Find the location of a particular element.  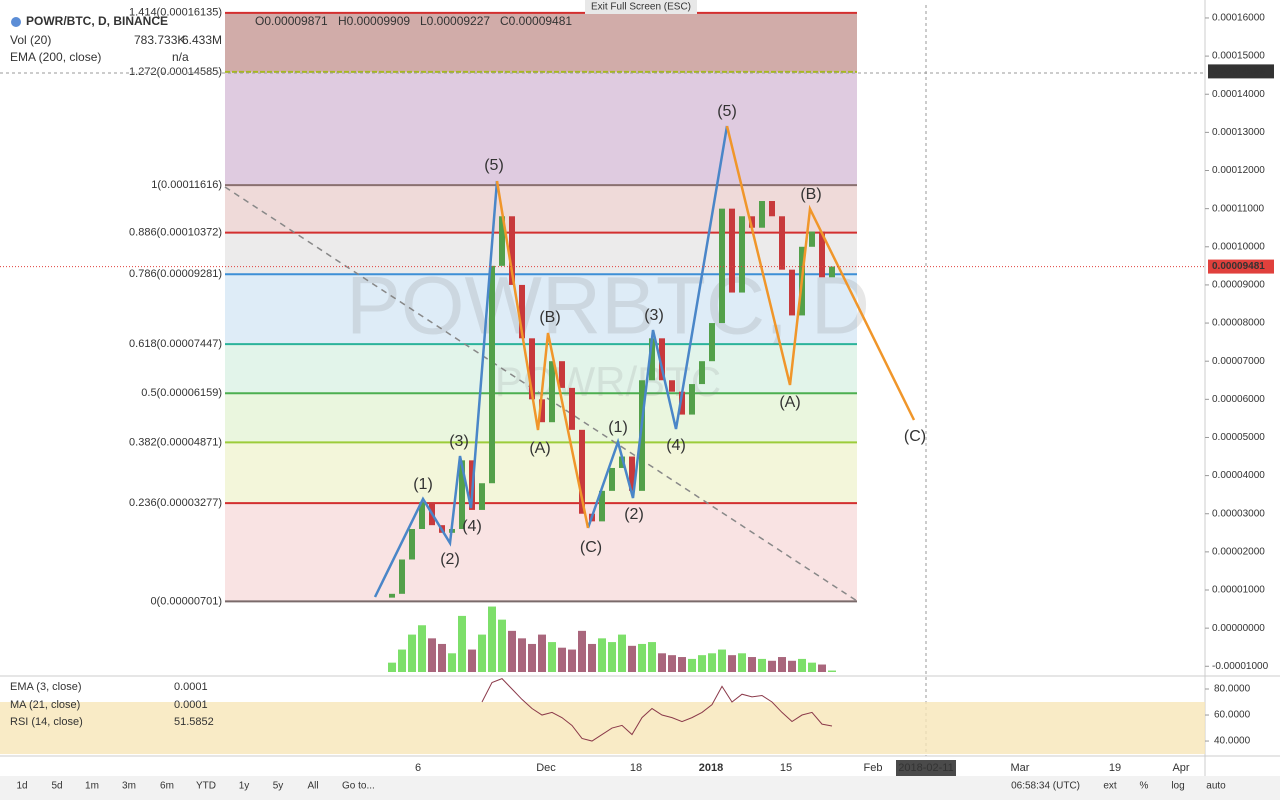

symbol-icon is located at coordinates (16, 22).